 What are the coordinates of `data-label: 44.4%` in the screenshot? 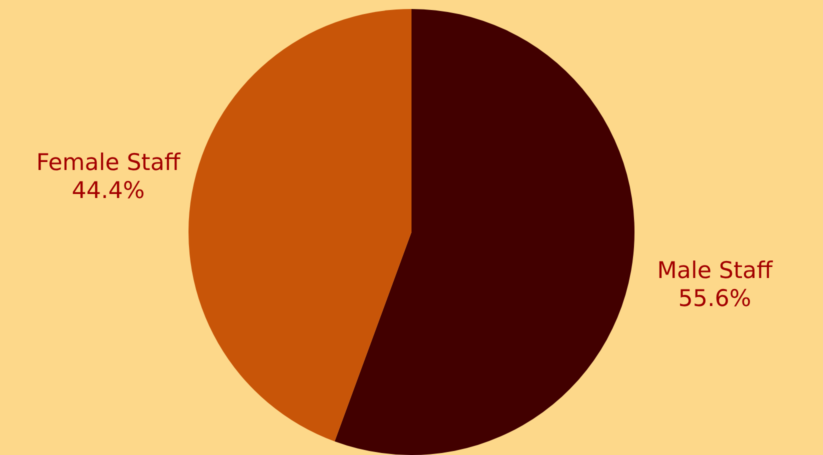 It's located at (108, 191).